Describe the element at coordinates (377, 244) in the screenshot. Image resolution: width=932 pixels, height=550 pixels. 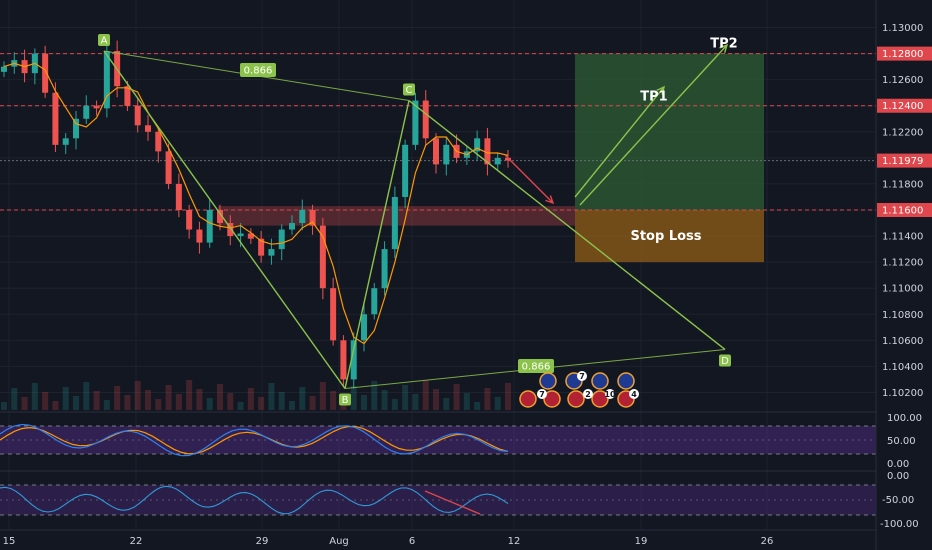
I see `pattern-leg` at that location.